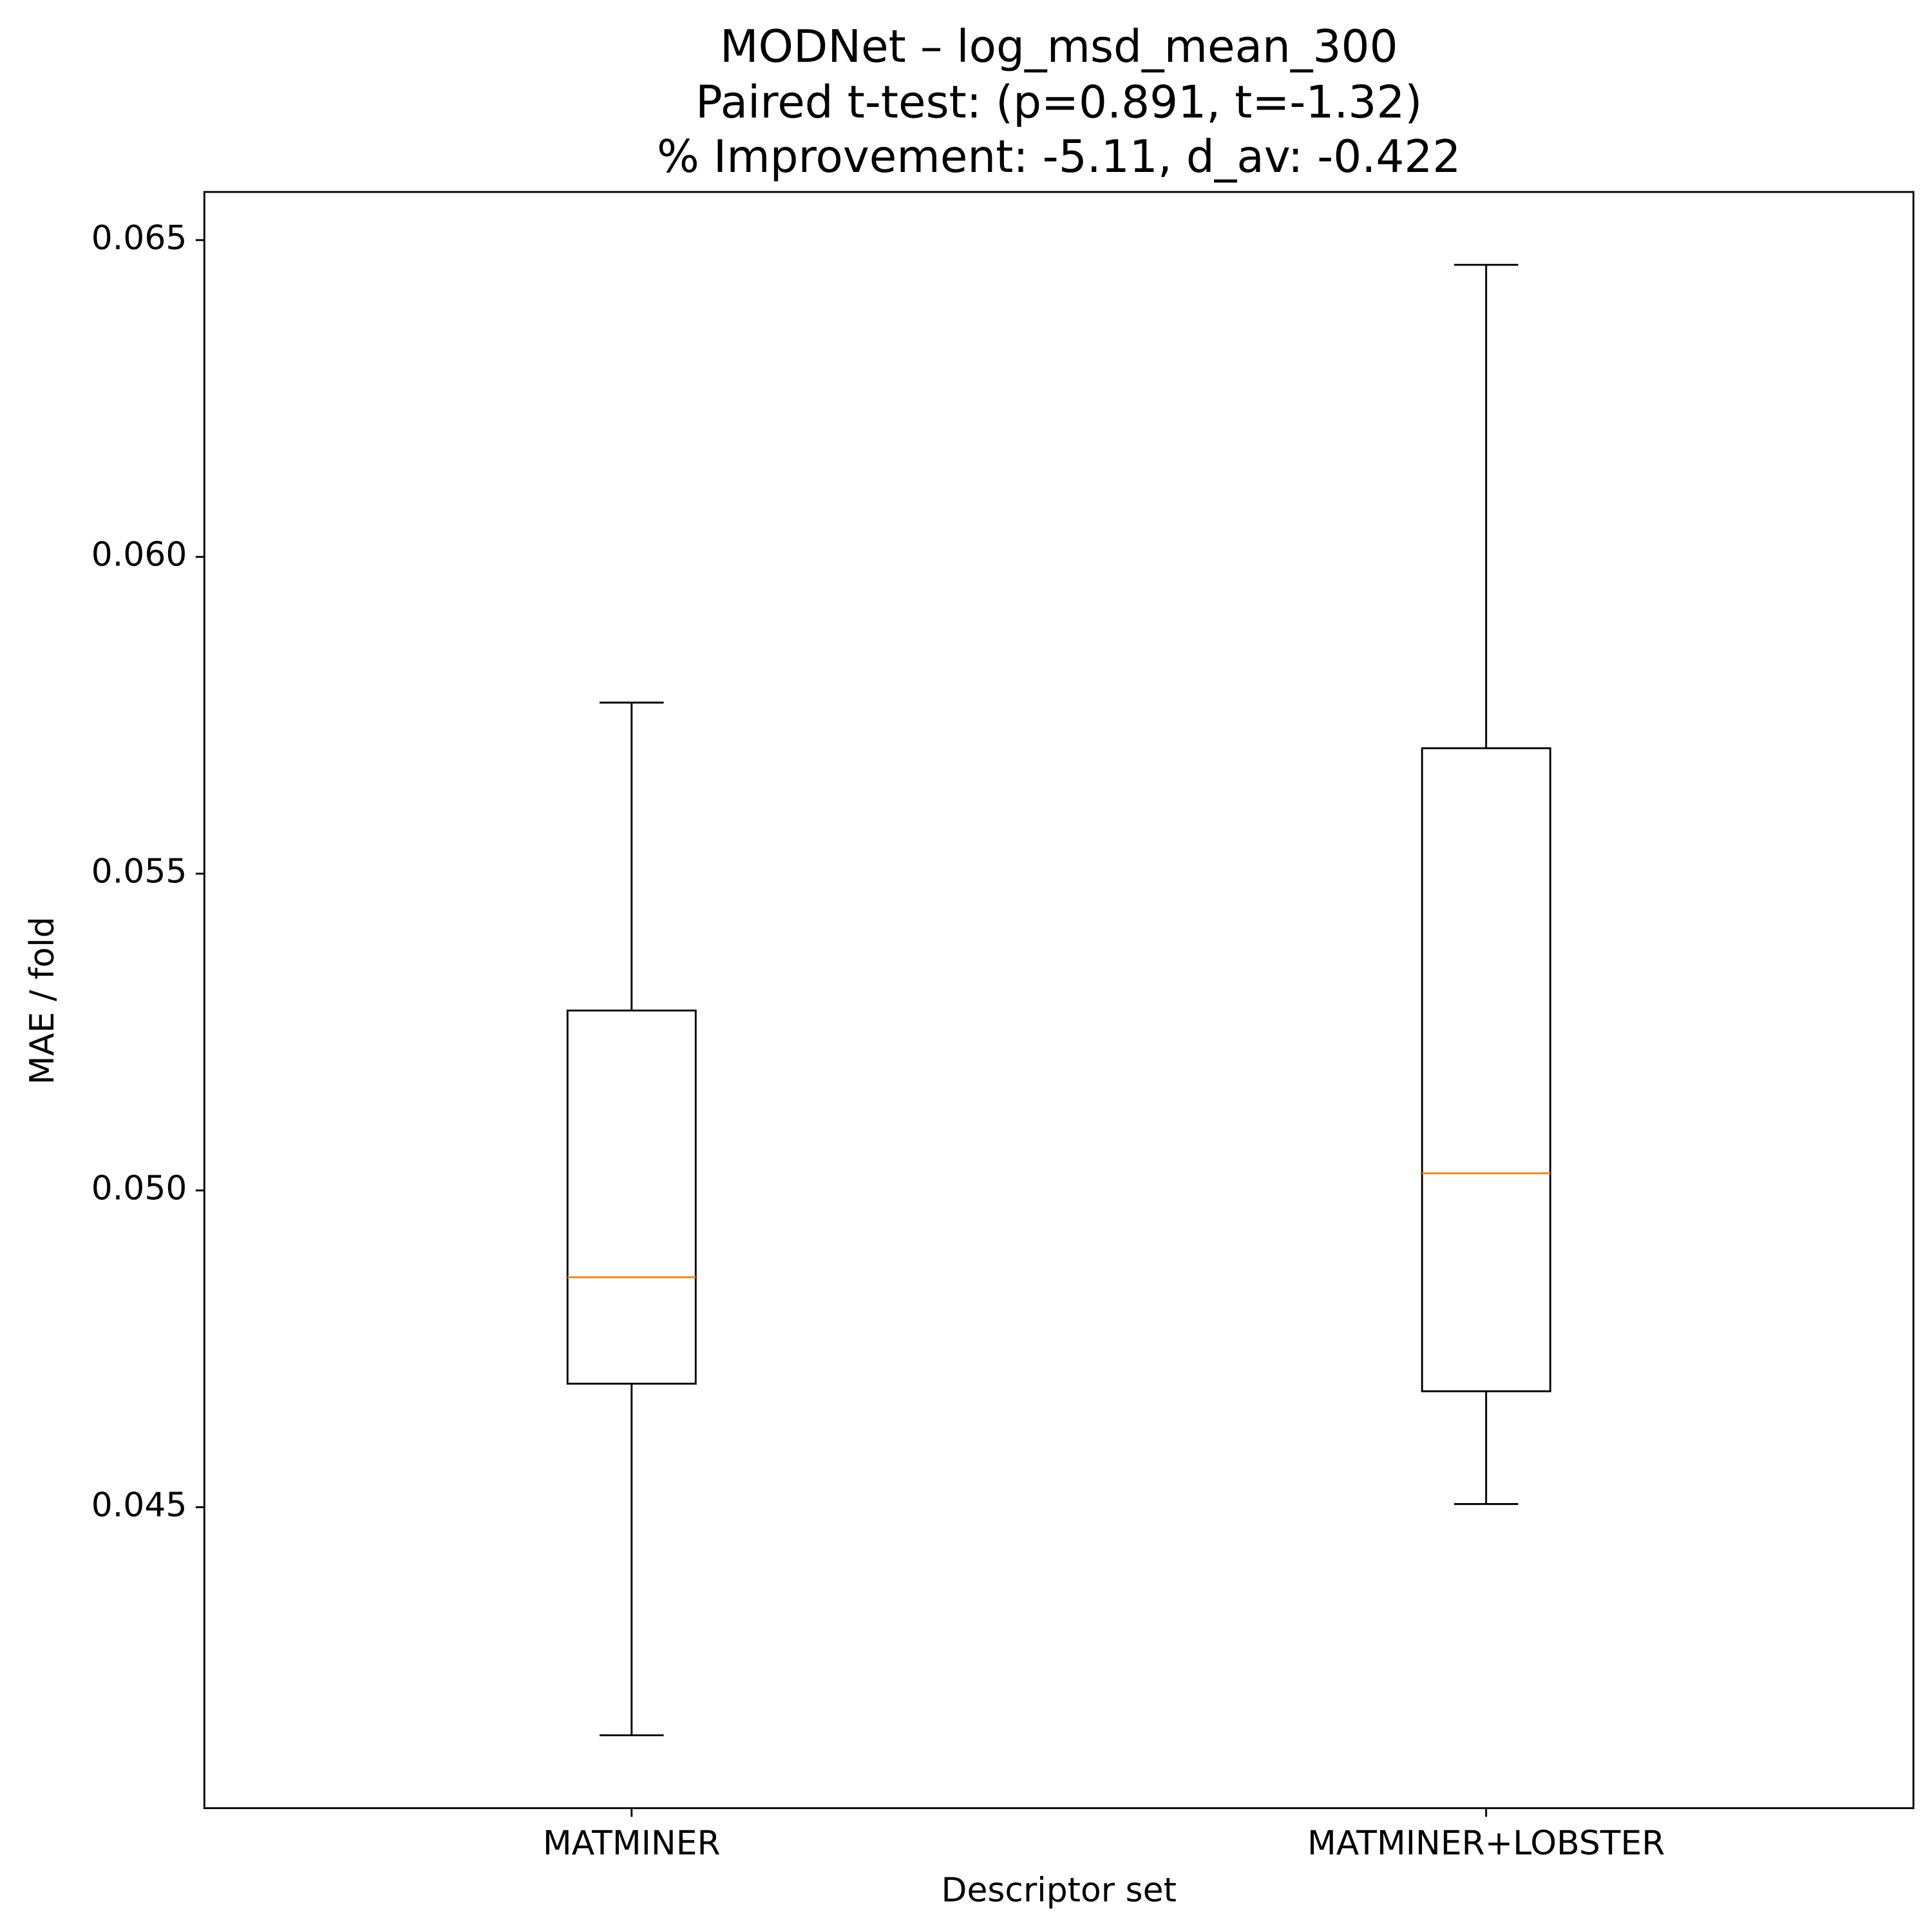 The image size is (1932, 1932). What do you see at coordinates (139, 1505) in the screenshot?
I see `y-tick-label: 0.045` at bounding box center [139, 1505].